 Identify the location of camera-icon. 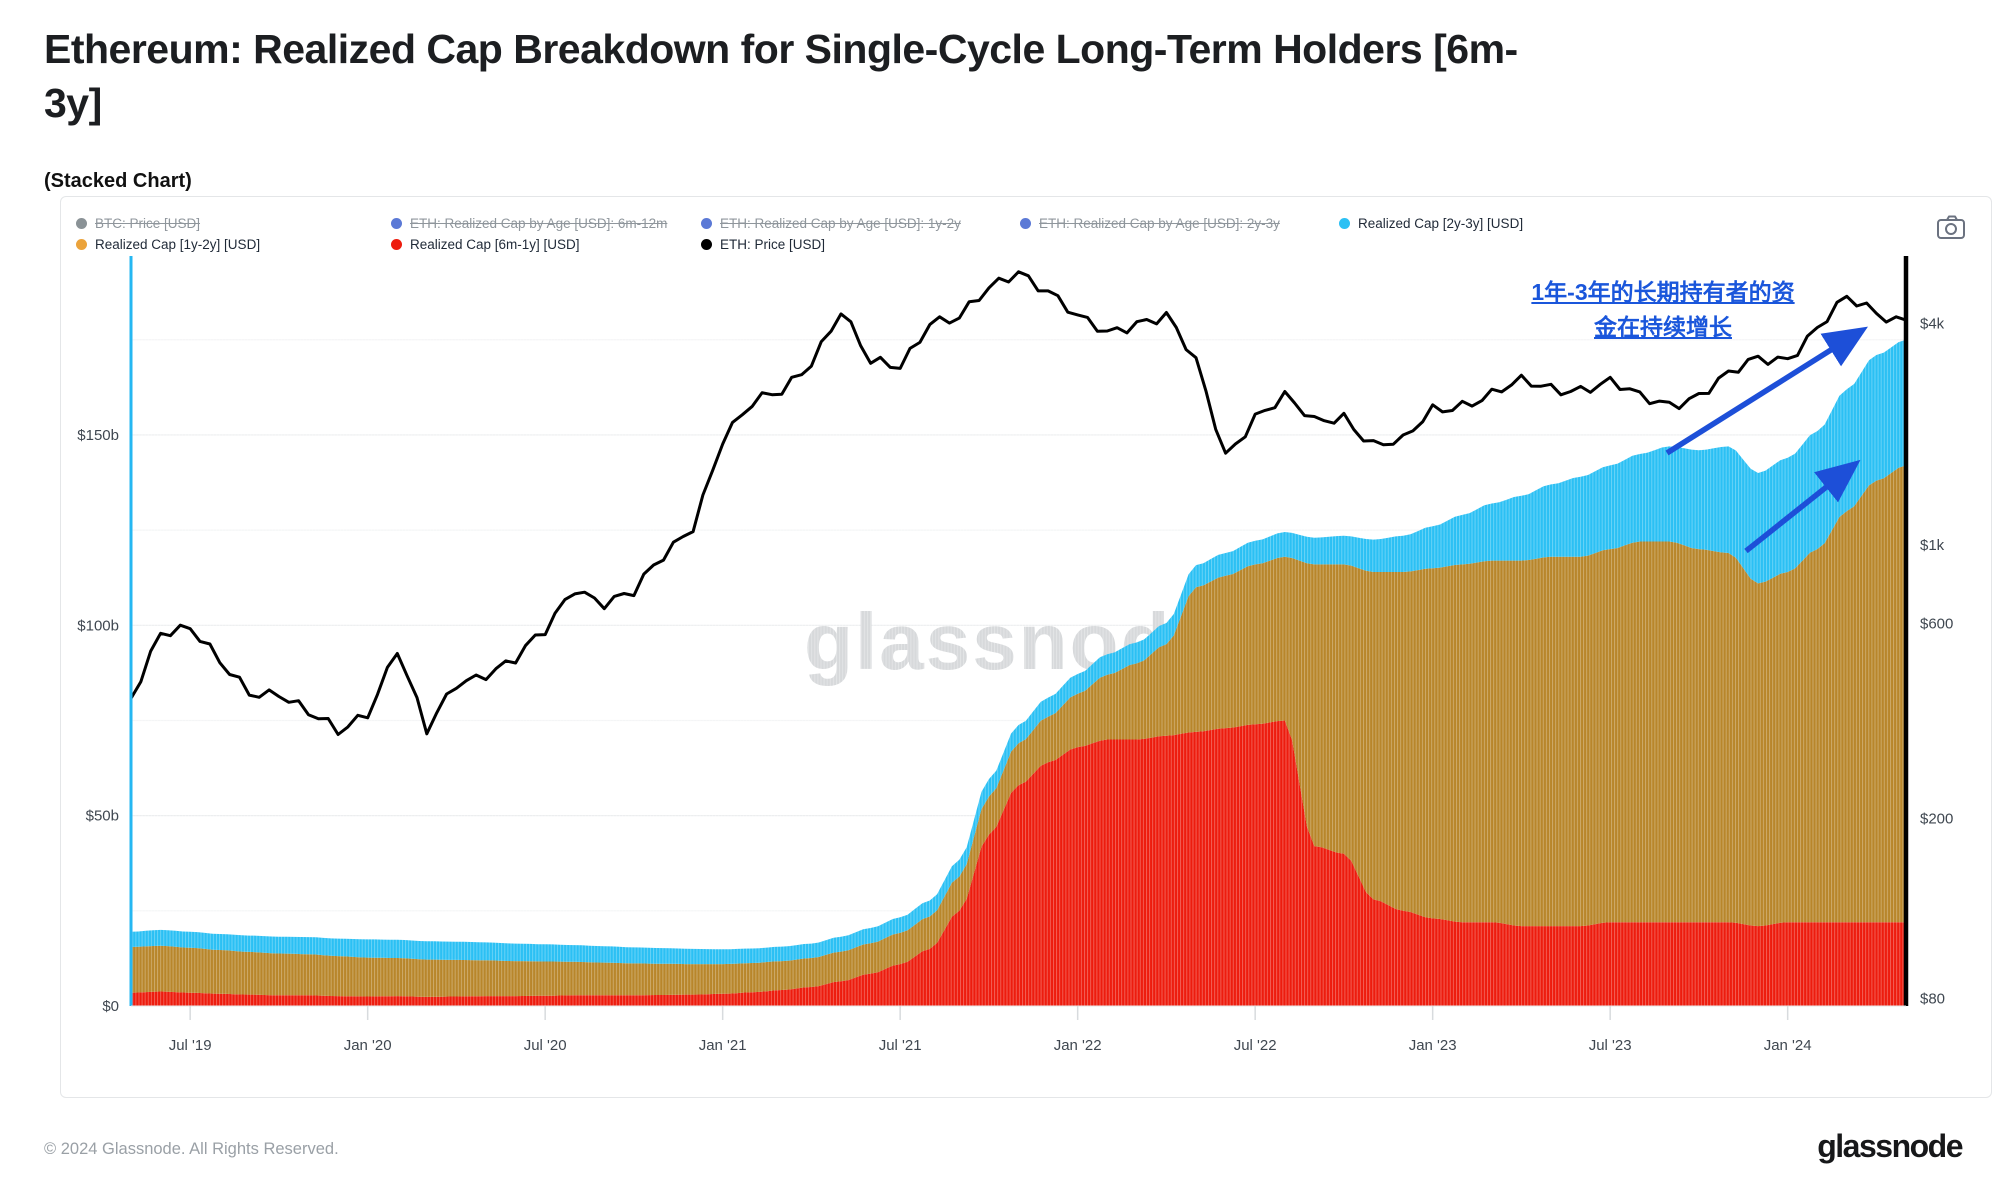
(1951, 227).